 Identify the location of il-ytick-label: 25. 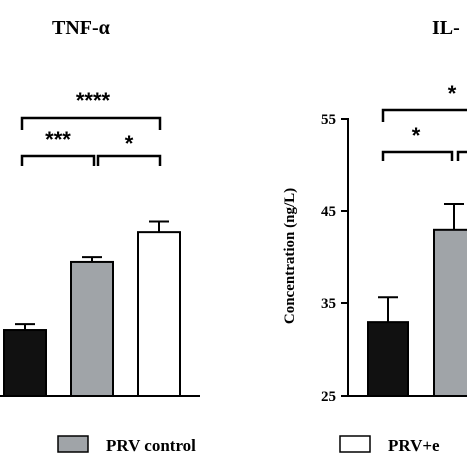
(328, 397).